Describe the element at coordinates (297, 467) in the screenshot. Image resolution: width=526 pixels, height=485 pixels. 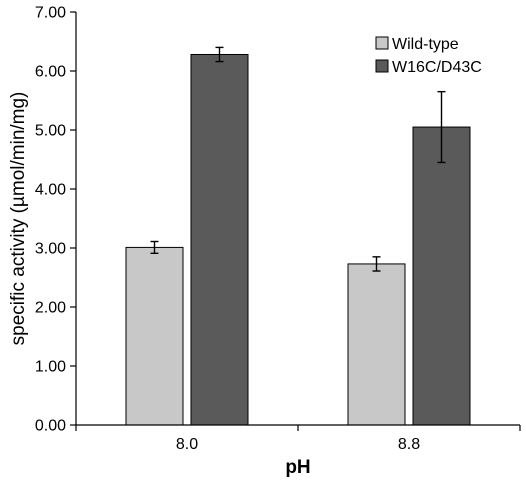
I see `x-axis-title: pH` at that location.